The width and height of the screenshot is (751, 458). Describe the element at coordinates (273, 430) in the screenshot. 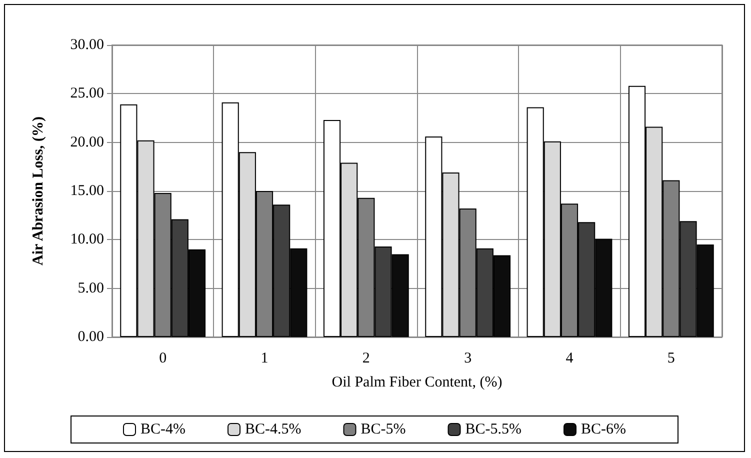

I see `legend-label: BC-4.5%` at that location.